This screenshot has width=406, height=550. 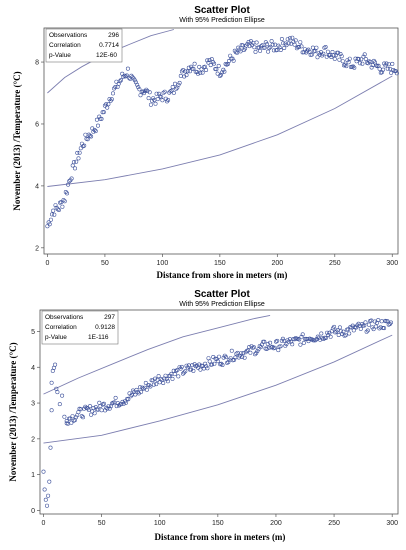 What do you see at coordinates (61, 327) in the screenshot?
I see `stat-label-correlation: Correlation` at bounding box center [61, 327].